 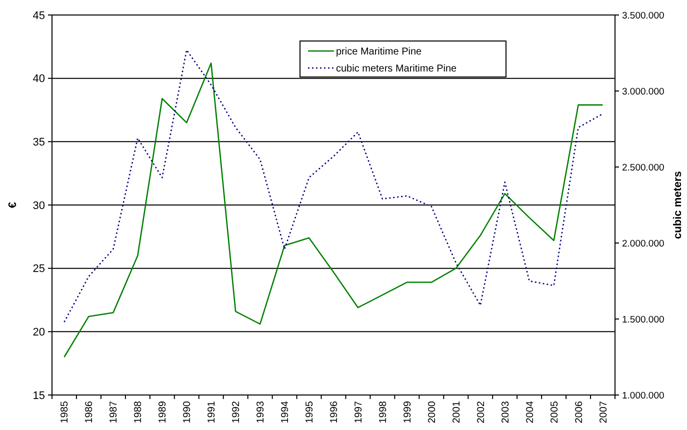 I want to click on legend-label: cubic meters Maritime Pine, so click(x=397, y=69).